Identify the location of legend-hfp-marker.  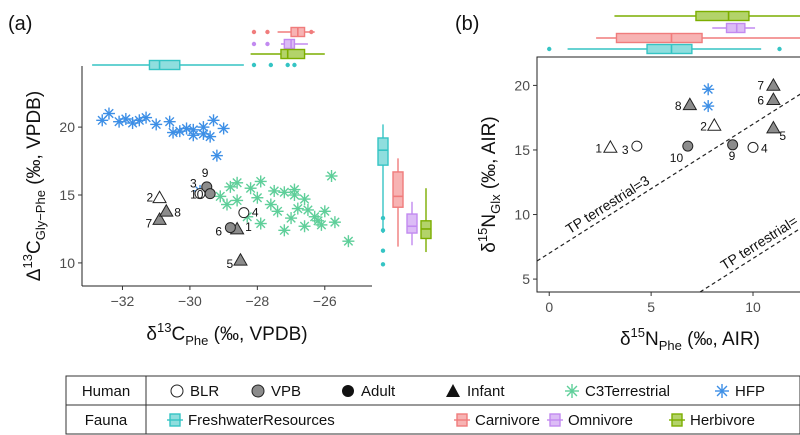
(722, 391).